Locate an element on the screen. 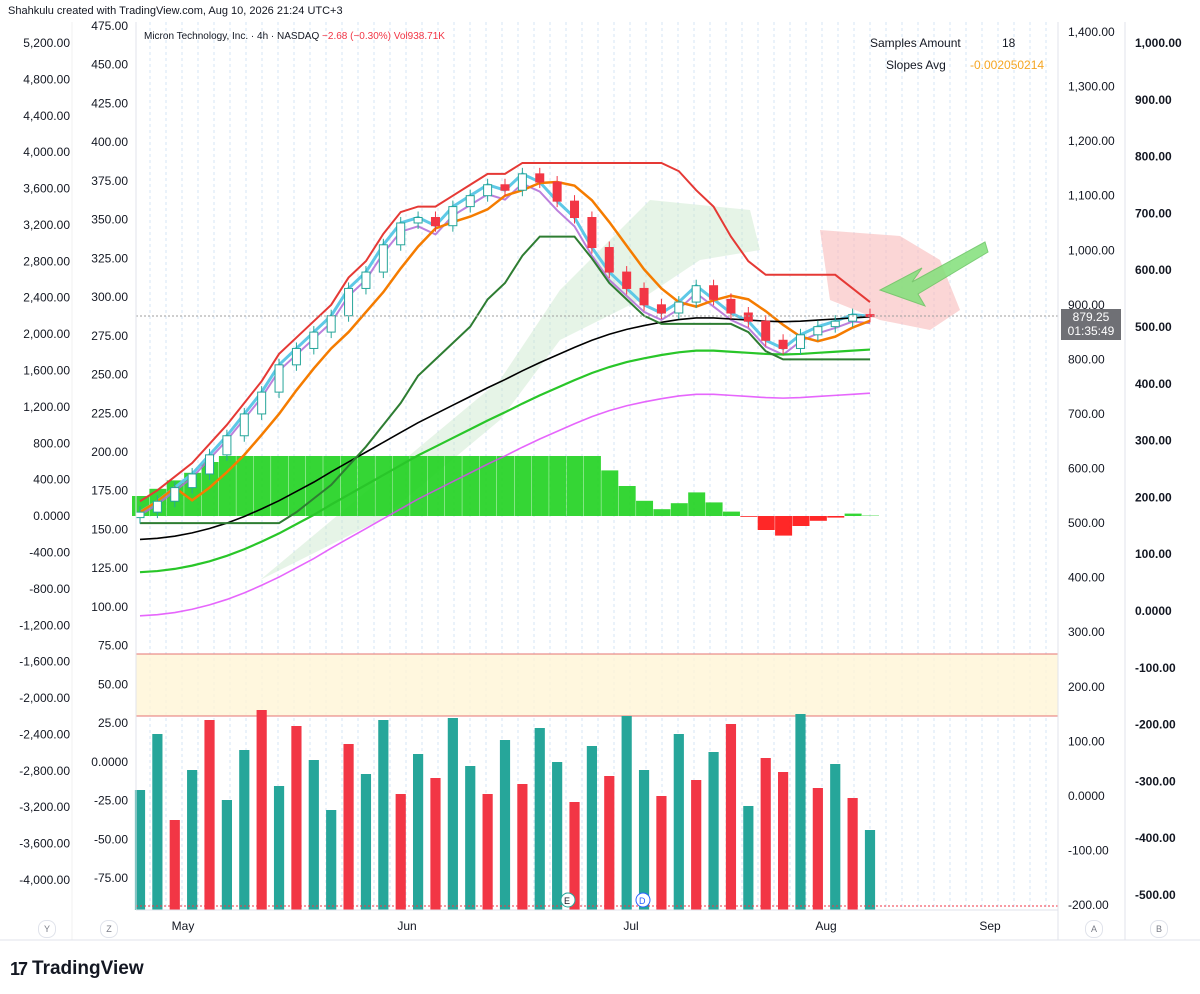  price-scale-tick: 1,100.00 is located at coordinates (1091, 196).